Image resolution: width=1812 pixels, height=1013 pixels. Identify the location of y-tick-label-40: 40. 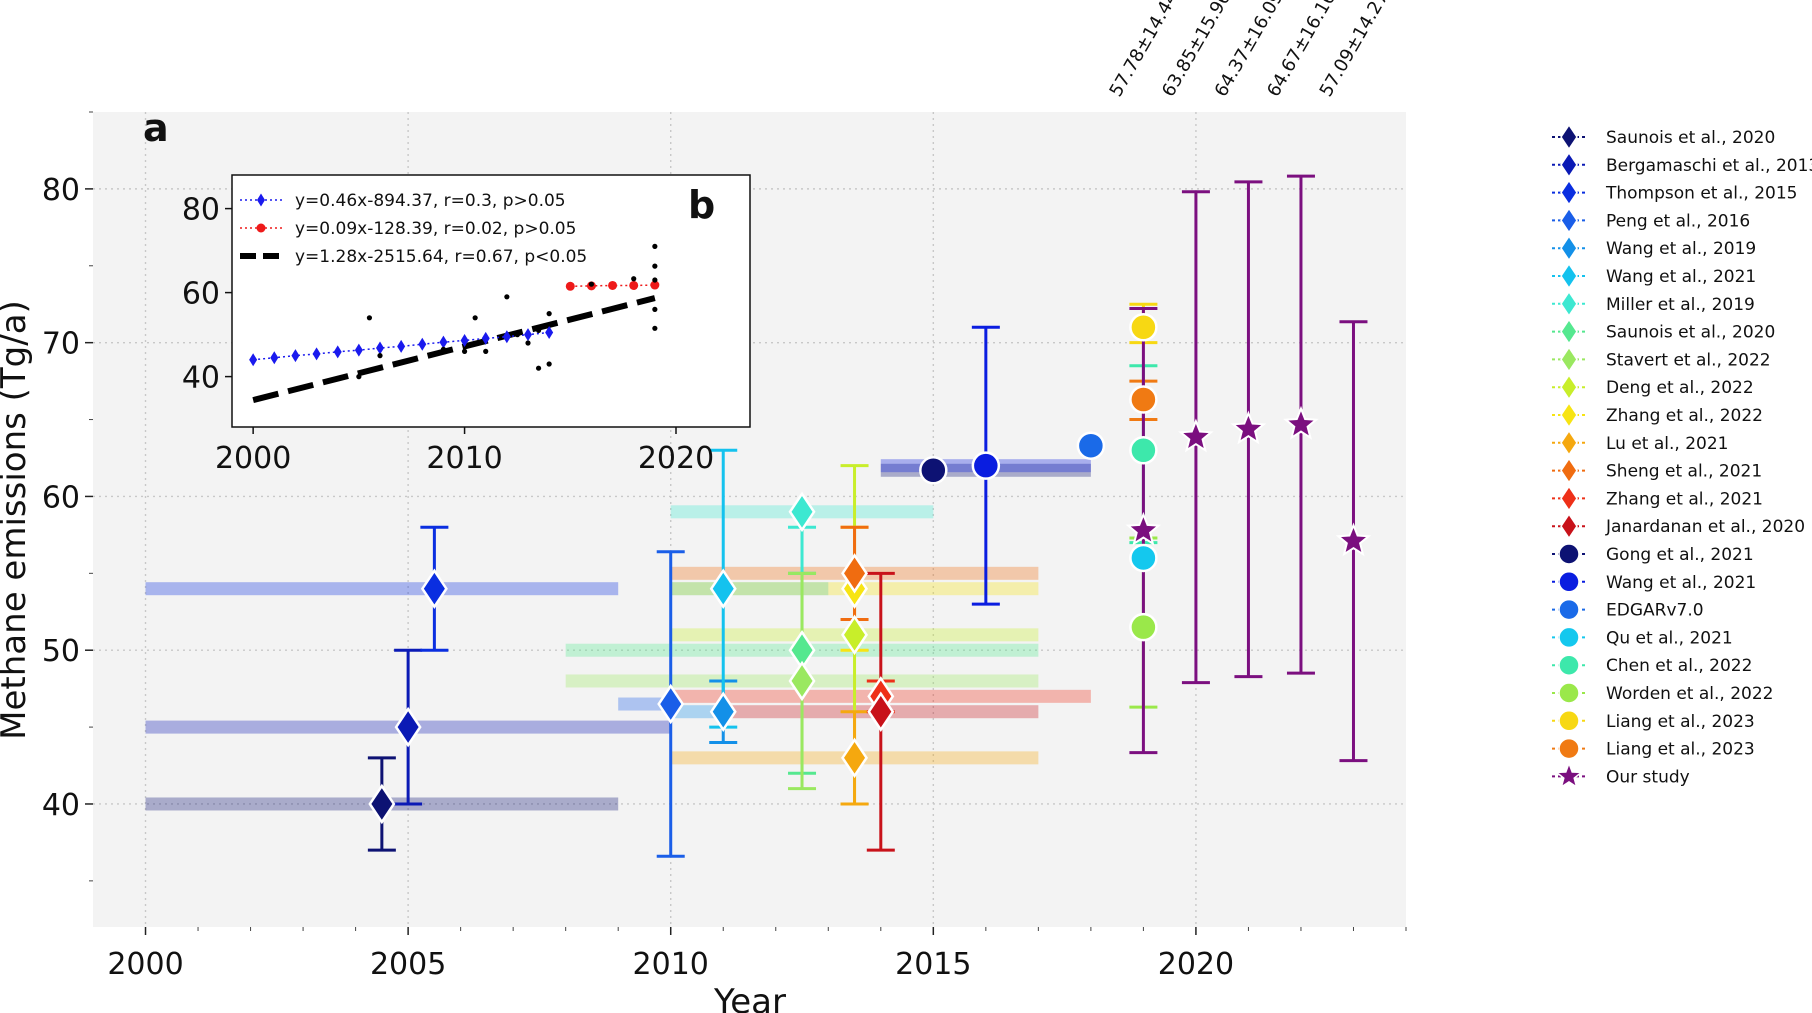
(61, 805).